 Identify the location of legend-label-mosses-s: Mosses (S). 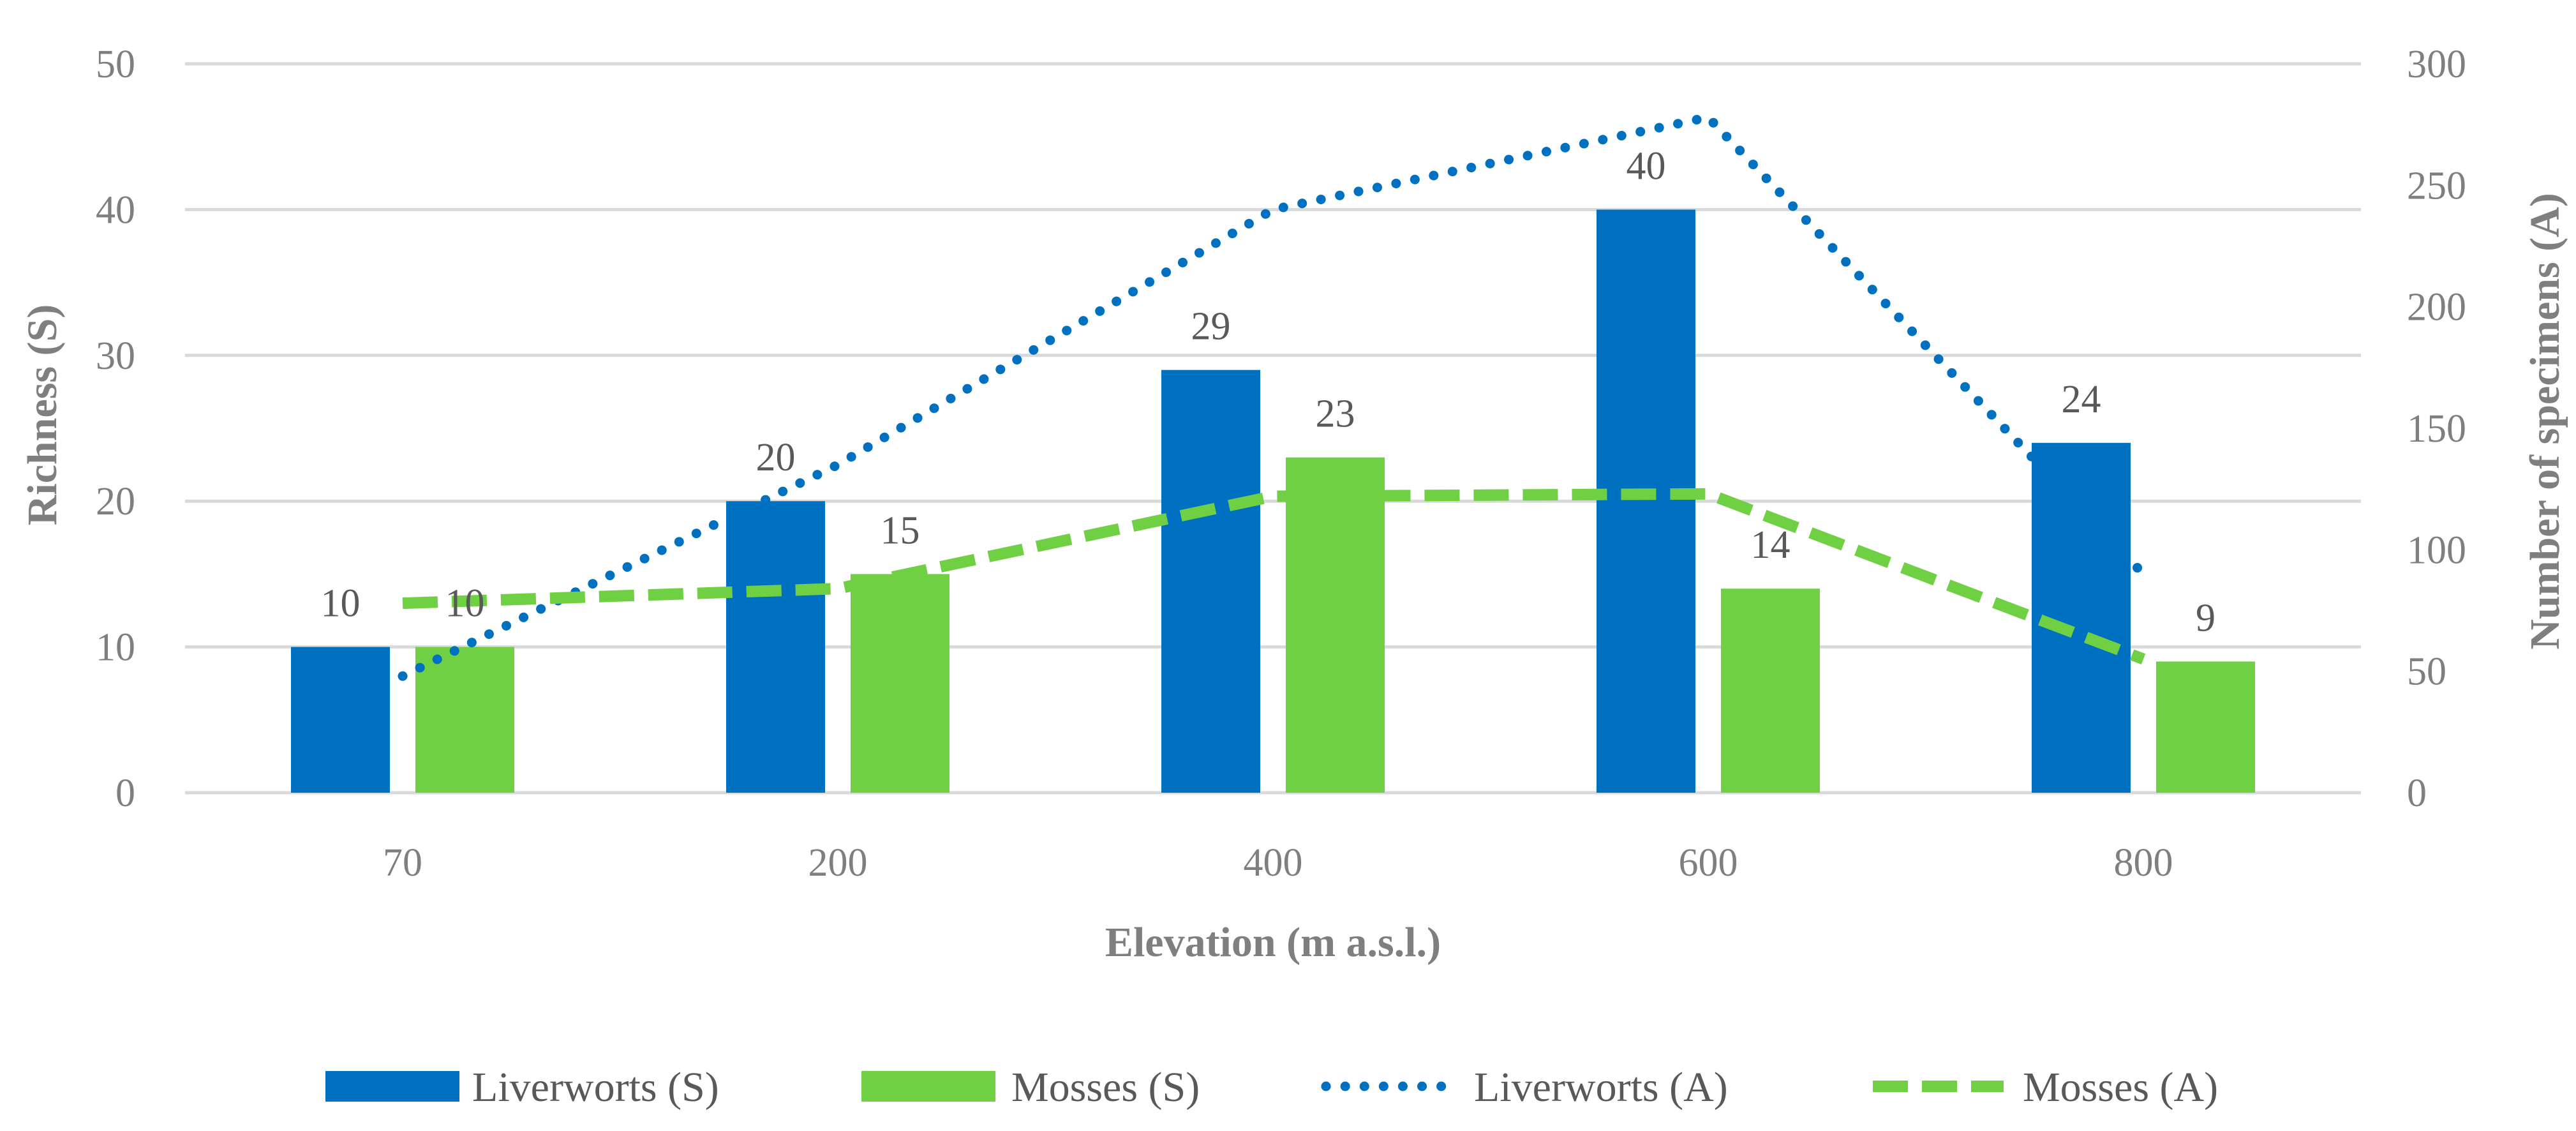
(1105, 1087).